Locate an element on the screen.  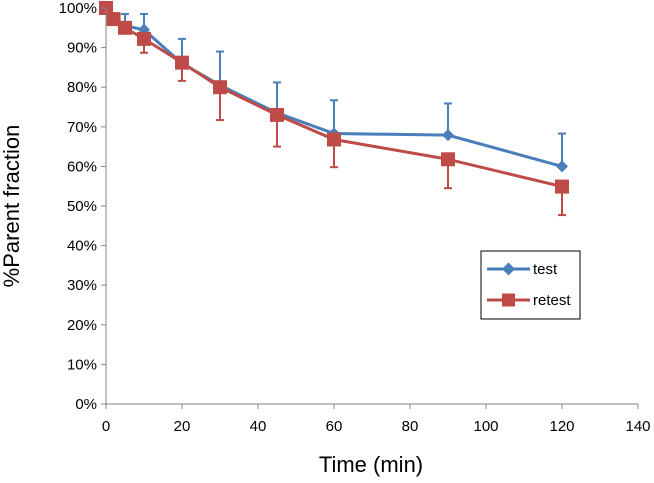
x-tick-label: 80 is located at coordinates (410, 426).